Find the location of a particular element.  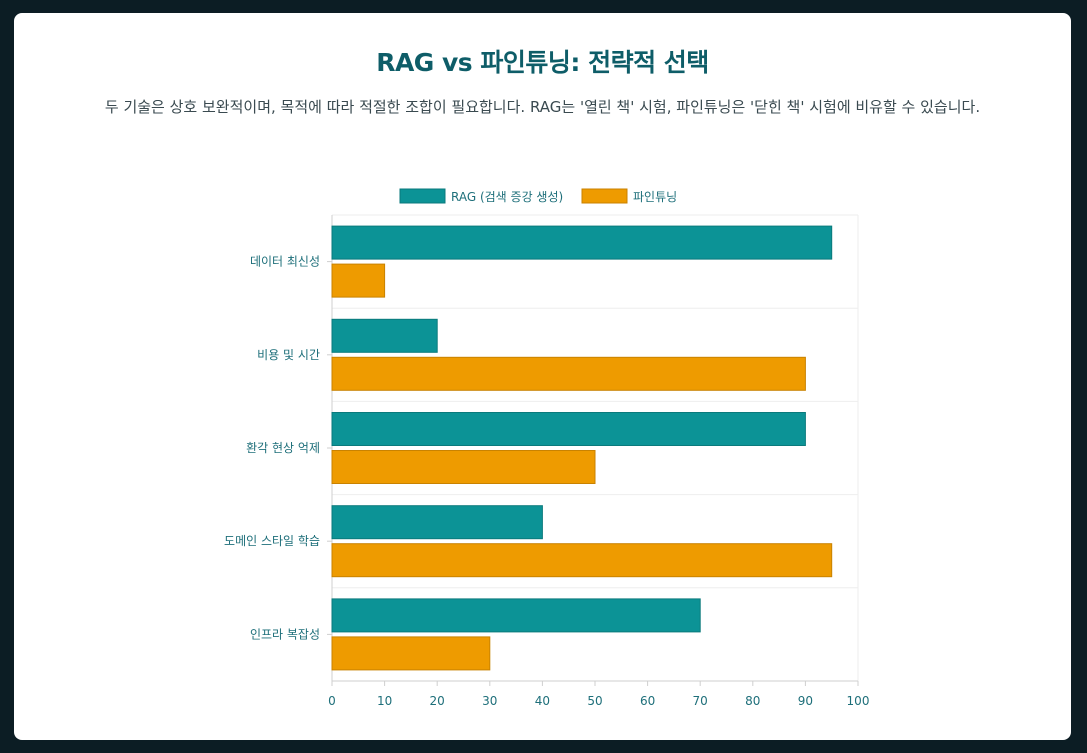

x-tick-label-40: 40 is located at coordinates (542, 701).